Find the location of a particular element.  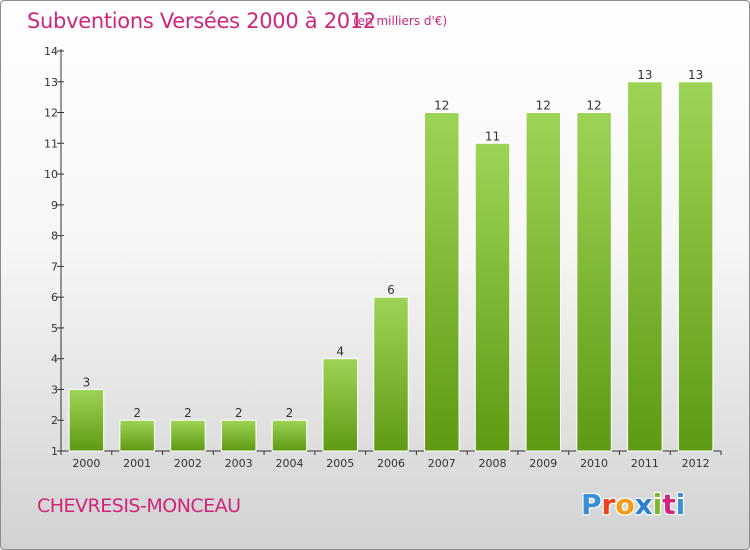

x-tick-label: 2004 is located at coordinates (289, 463).